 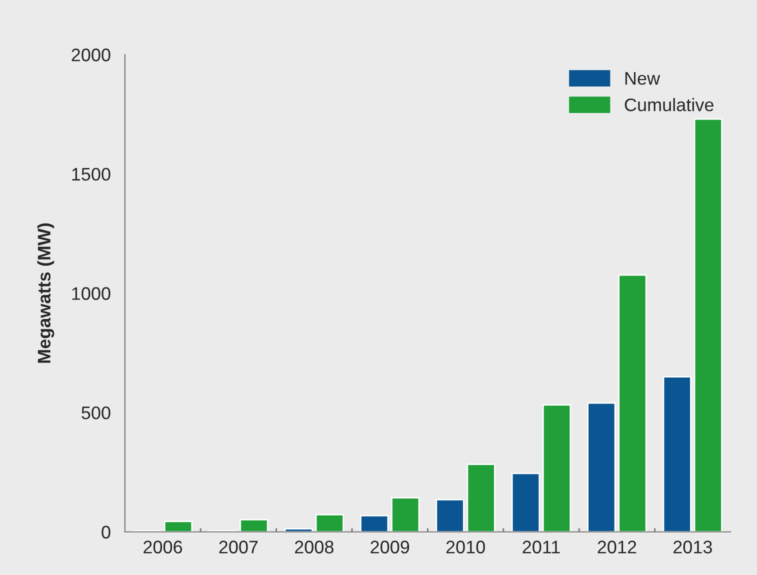 I want to click on x-tick-label: 2013, so click(x=692, y=547).